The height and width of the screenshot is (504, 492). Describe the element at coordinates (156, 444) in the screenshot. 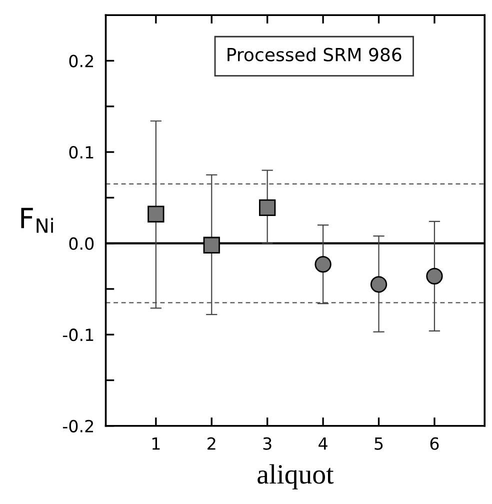

I see `x-tick-label: 1` at that location.